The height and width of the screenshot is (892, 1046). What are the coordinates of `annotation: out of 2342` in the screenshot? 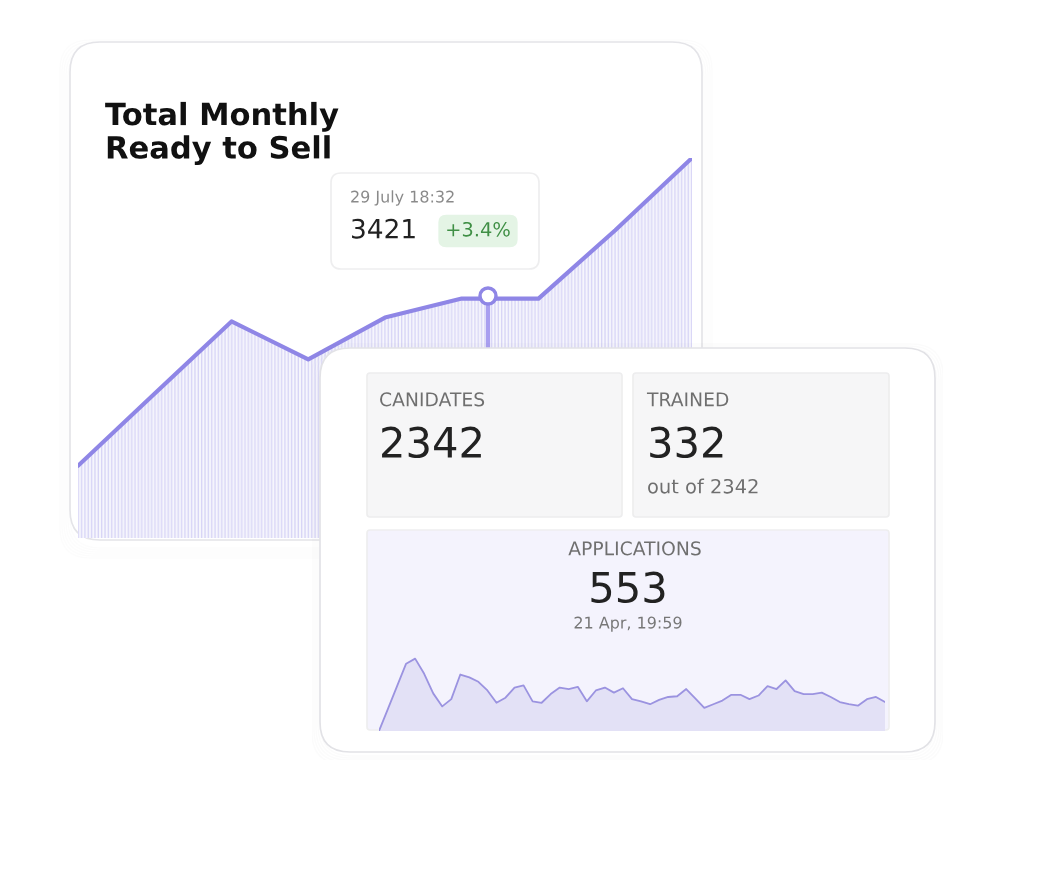 It's located at (703, 486).